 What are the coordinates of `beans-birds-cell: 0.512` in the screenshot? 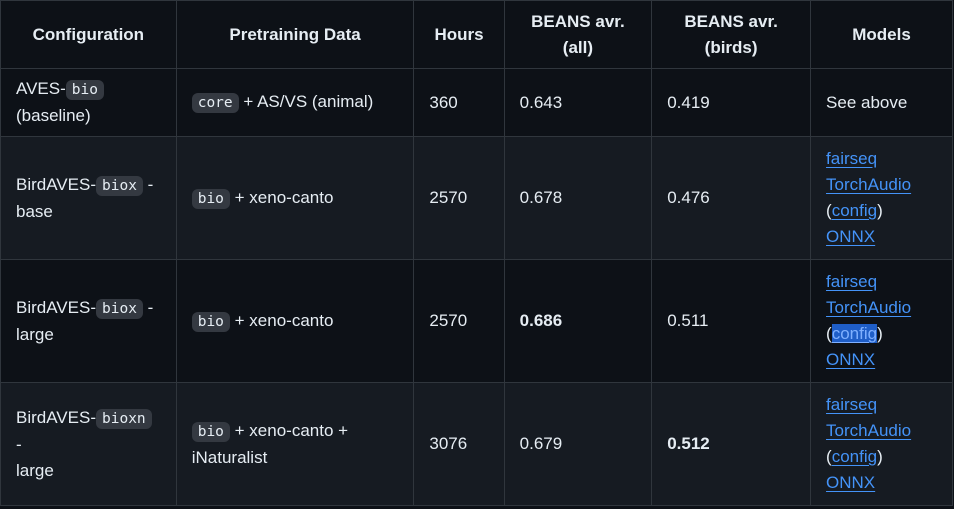 It's located at (731, 444).